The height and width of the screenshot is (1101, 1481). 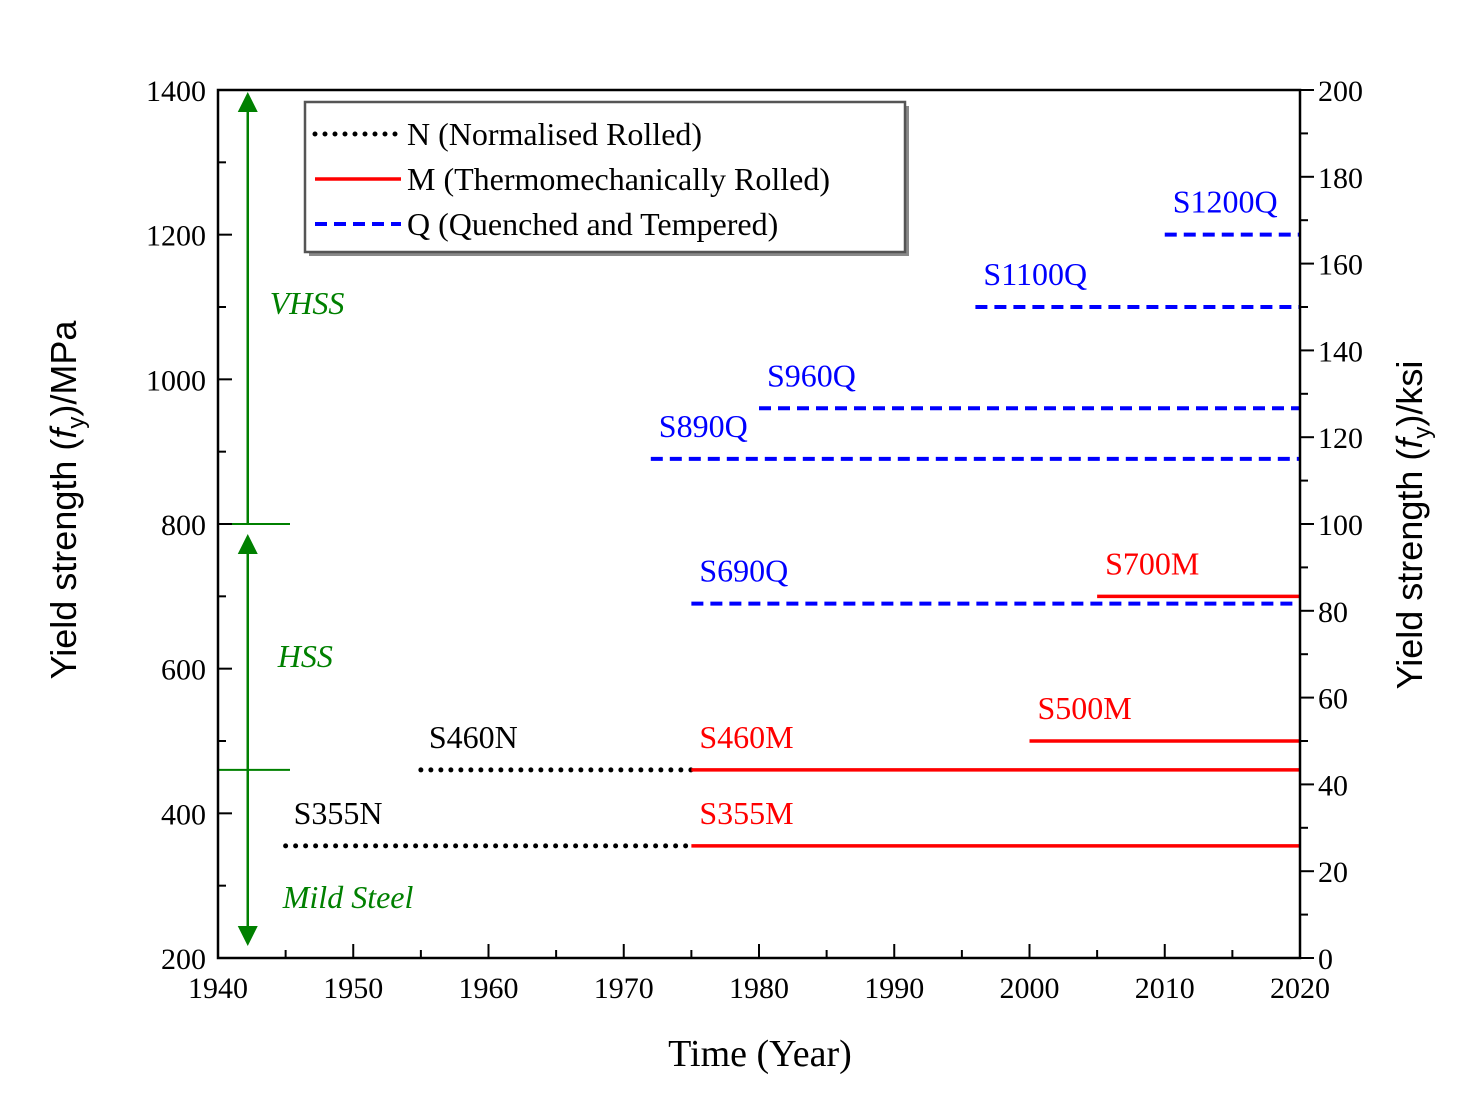 What do you see at coordinates (183, 959) in the screenshot?
I see `y-tick-label: 200` at bounding box center [183, 959].